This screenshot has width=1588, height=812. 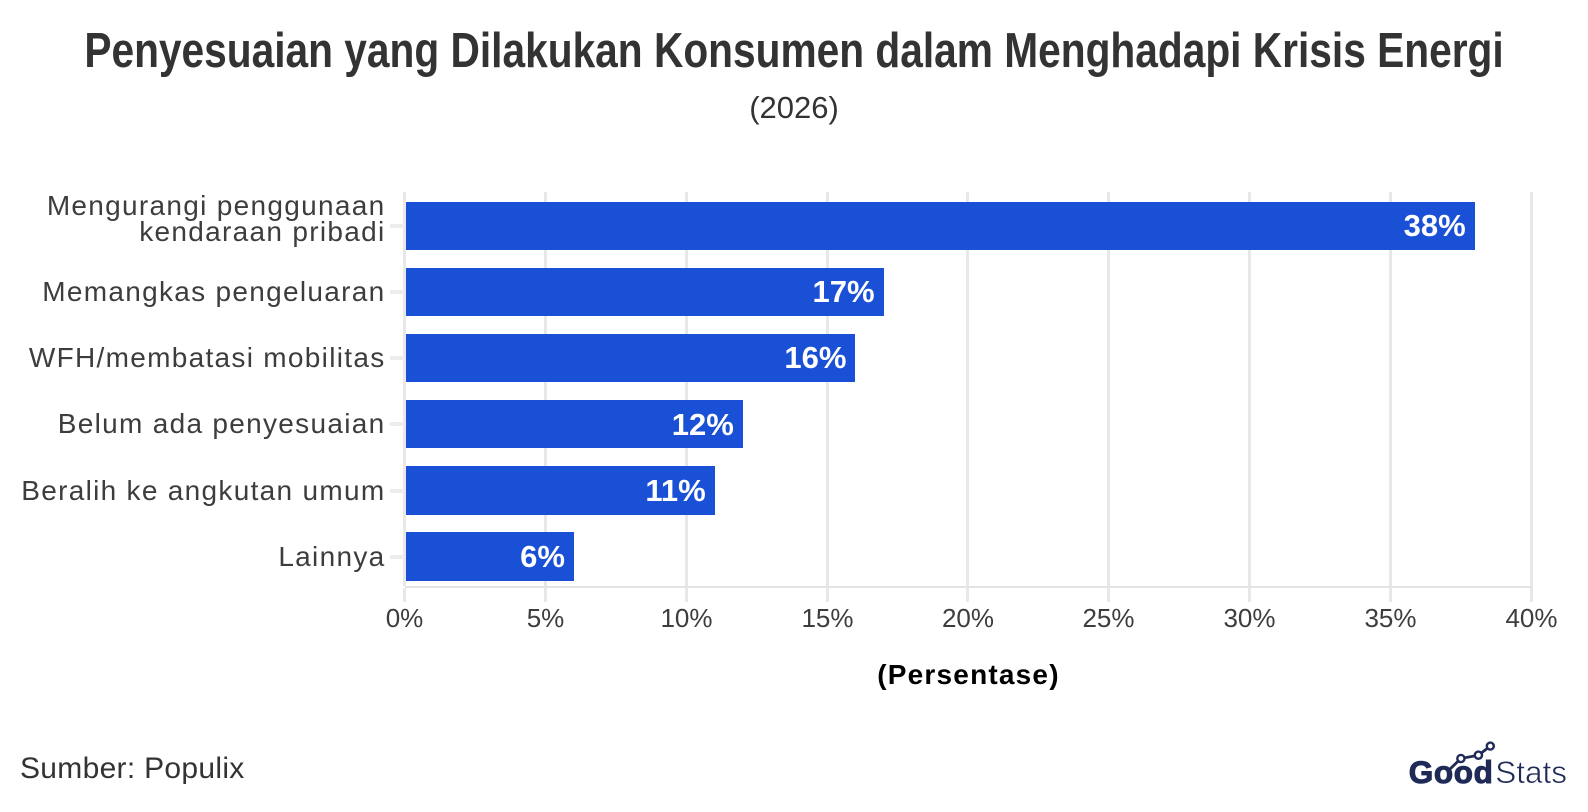 I want to click on svg-text: Stats, so click(x=1531, y=772).